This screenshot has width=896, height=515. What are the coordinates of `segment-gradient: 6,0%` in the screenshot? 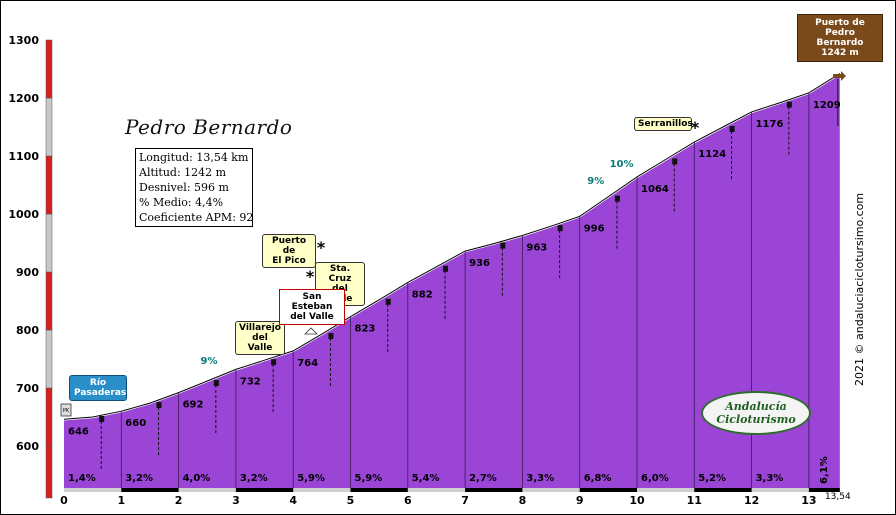 It's located at (655, 478).